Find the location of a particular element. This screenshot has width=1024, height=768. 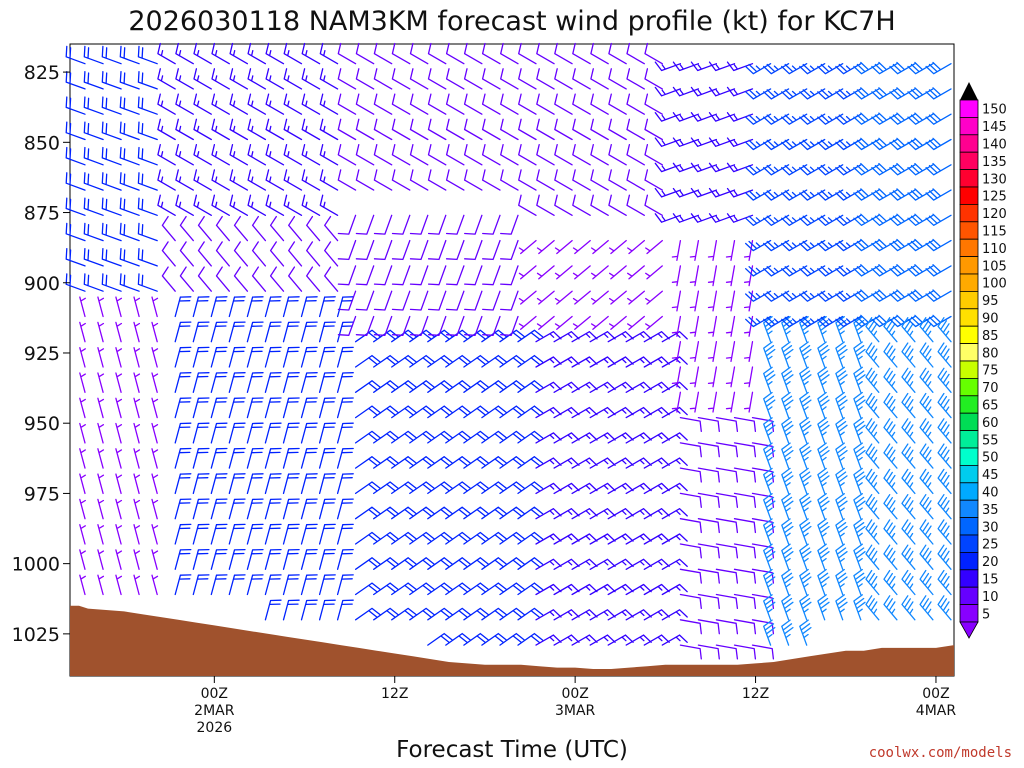

x-tick-label: 00Z is located at coordinates (935, 694).